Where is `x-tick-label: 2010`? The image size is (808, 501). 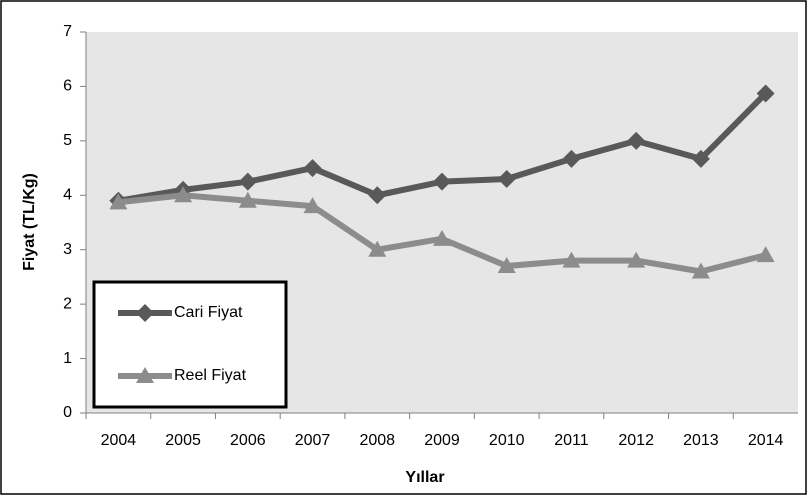
x-tick-label: 2010 is located at coordinates (507, 440).